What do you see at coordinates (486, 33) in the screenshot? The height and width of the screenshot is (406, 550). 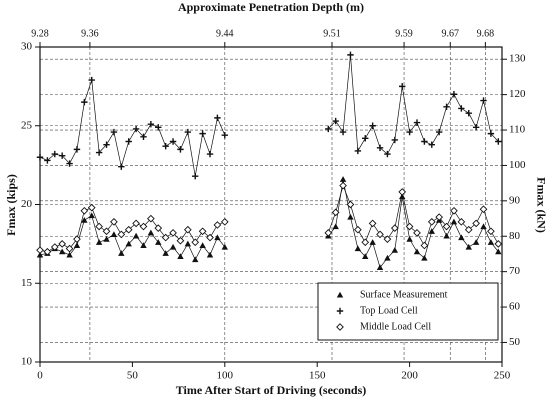 I see `x2-tick-label: 9.68` at bounding box center [486, 33].